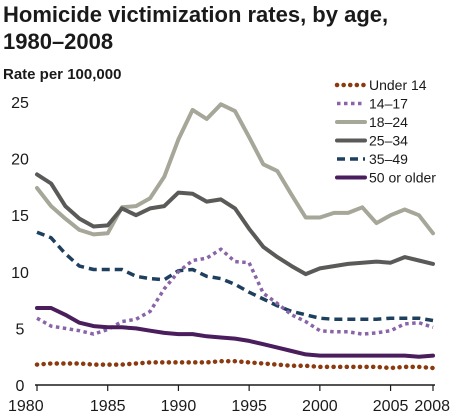 The height and width of the screenshot is (417, 458). What do you see at coordinates (20, 329) in the screenshot?
I see `y-tick-label: 5` at bounding box center [20, 329].